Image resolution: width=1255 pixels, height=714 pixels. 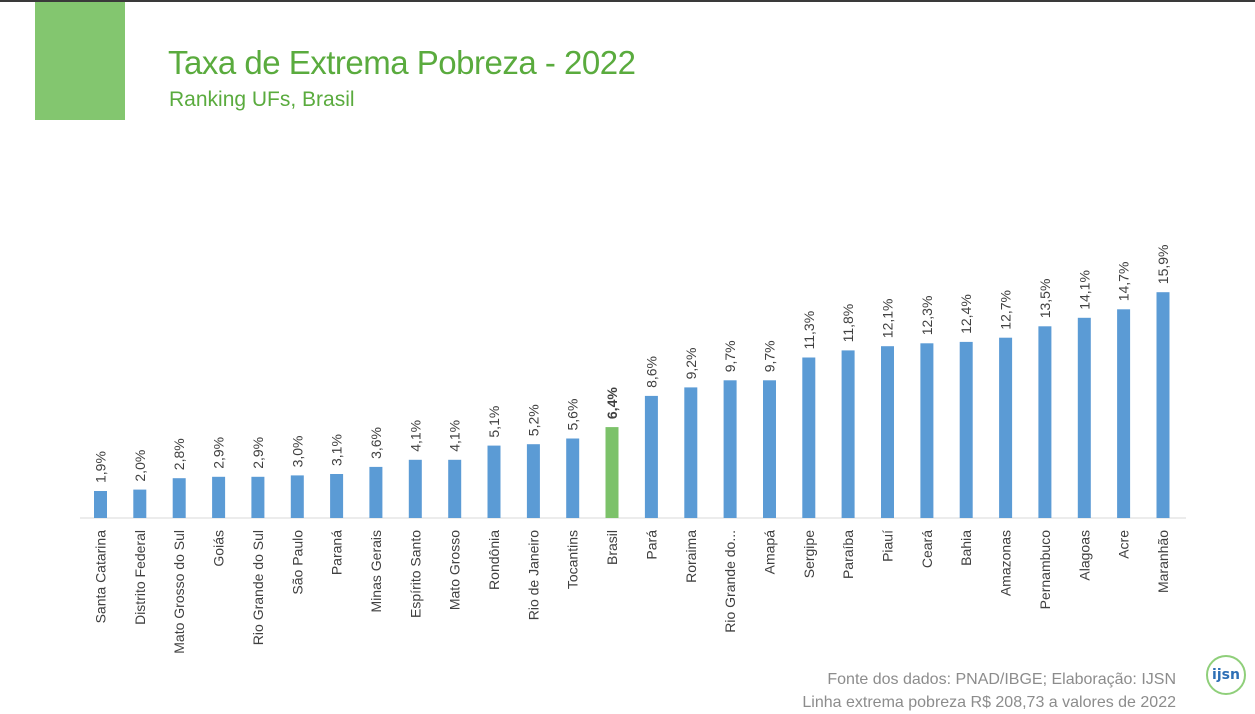 What do you see at coordinates (1084, 555) in the screenshot?
I see `category-label: Alagoas` at bounding box center [1084, 555].